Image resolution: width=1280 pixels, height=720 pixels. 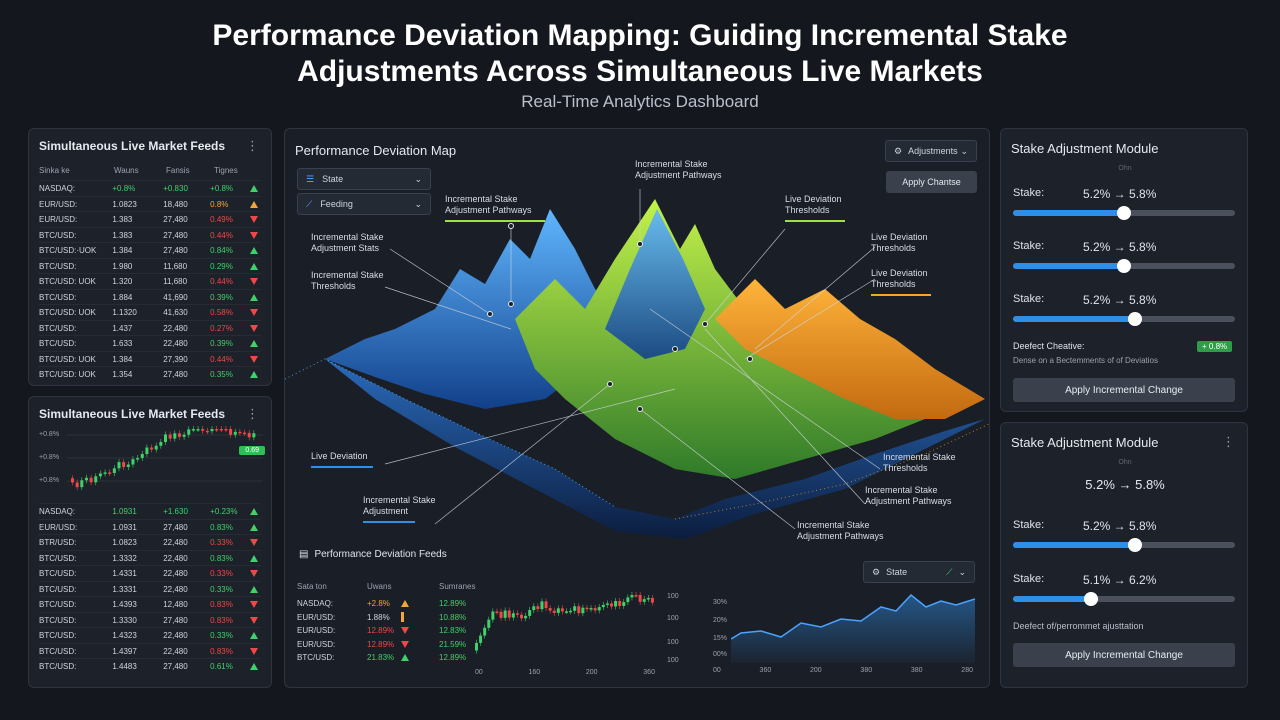 I want to click on table-row: BTC/USD: 1.4323 22,480 0.33%, so click(x=150, y=635).